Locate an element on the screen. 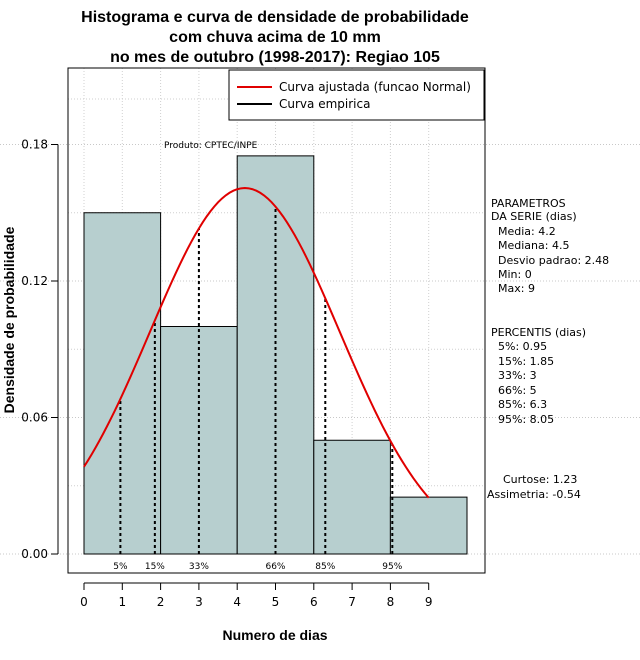 The image size is (640, 660). percentile-label-4: 85% is located at coordinates (325, 567).